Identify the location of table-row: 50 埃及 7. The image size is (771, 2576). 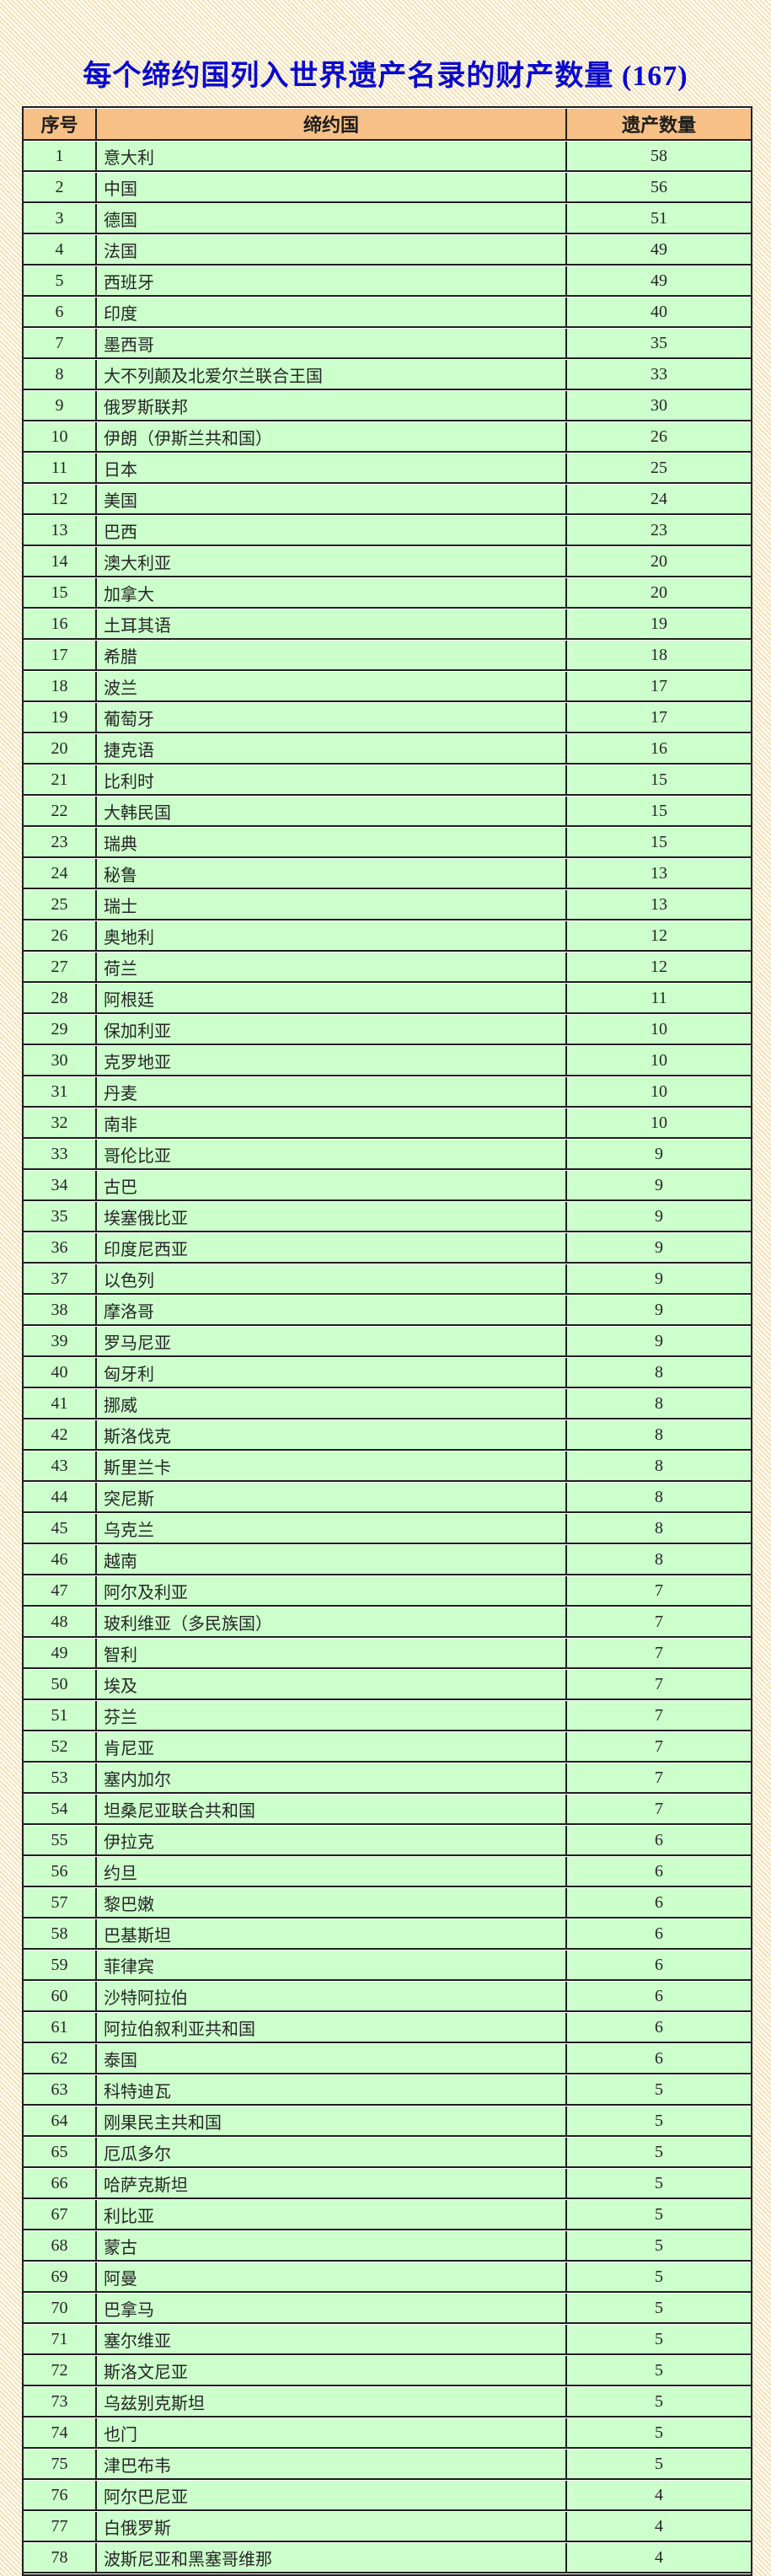
(387, 1685).